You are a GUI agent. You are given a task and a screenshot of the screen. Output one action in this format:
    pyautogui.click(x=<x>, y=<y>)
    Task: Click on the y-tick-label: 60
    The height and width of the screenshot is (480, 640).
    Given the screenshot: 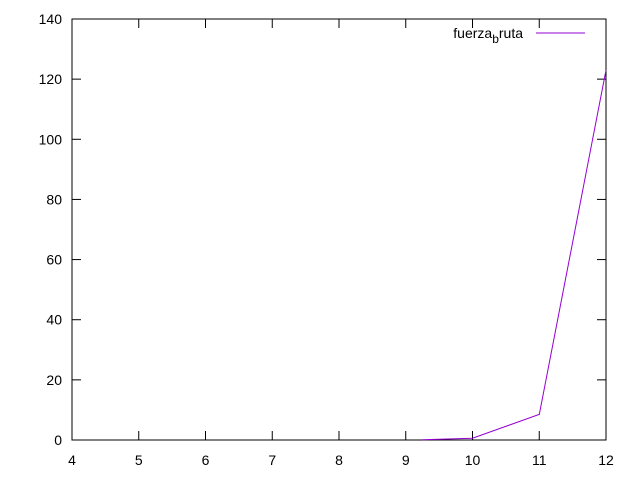 What is the action you would take?
    pyautogui.click(x=54, y=260)
    